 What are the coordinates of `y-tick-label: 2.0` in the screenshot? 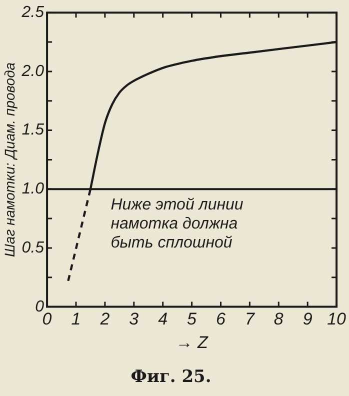 It's located at (32, 71).